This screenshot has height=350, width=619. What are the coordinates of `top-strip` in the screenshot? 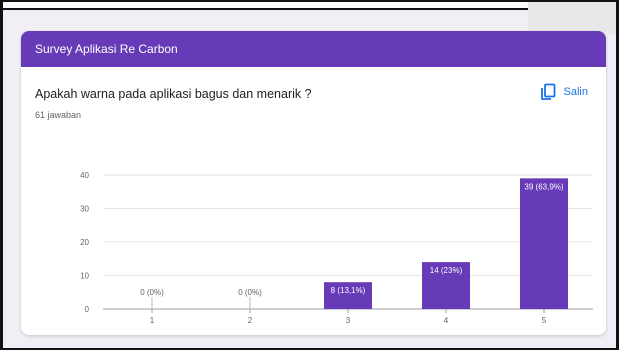 It's located at (309, 6).